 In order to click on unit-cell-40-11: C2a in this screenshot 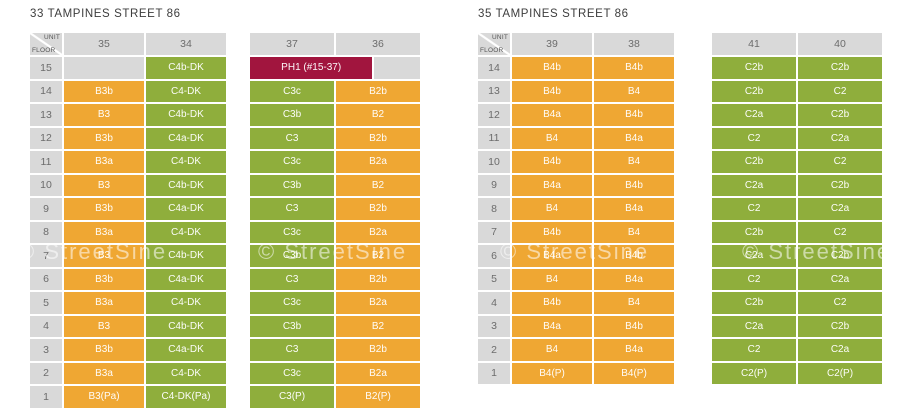, I will do `click(840, 138)`.